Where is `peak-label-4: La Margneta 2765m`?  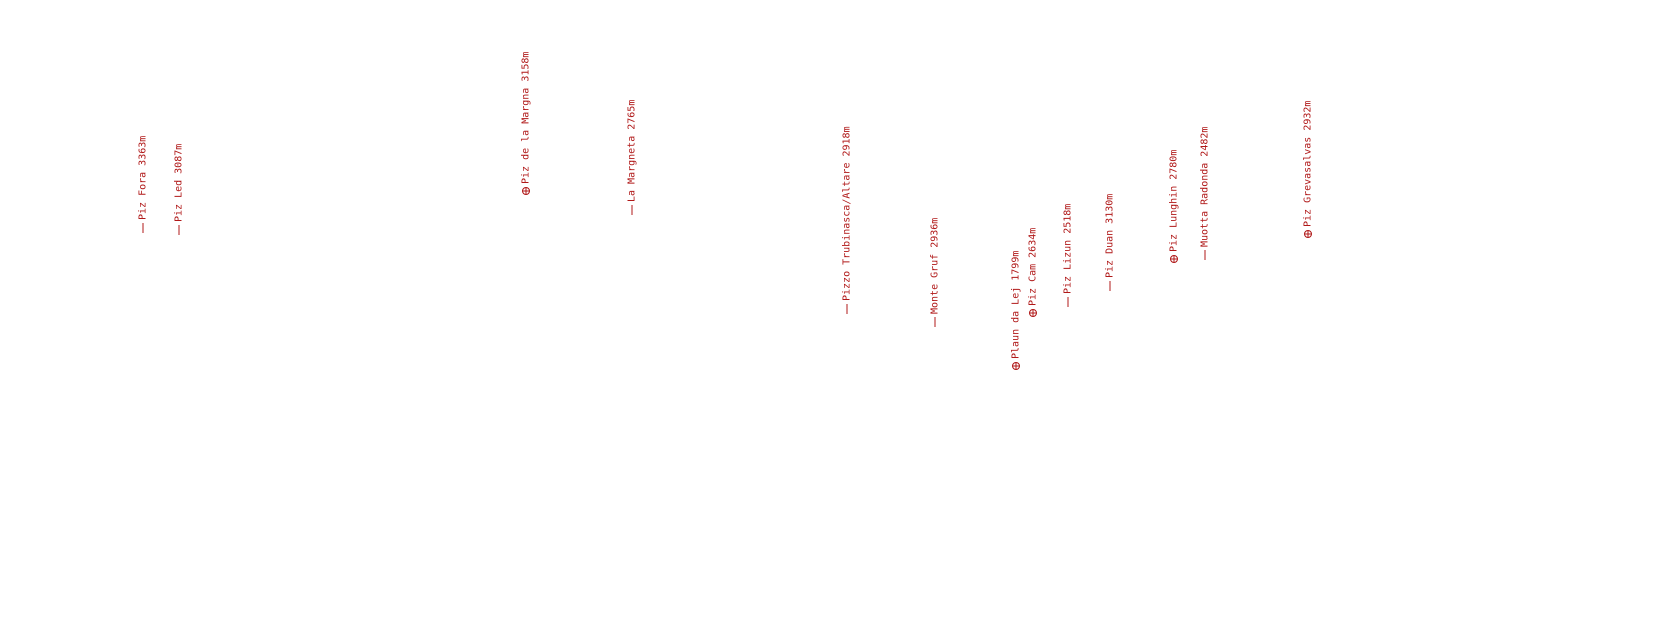 peak-label-4: La Margneta 2765m is located at coordinates (632, 157).